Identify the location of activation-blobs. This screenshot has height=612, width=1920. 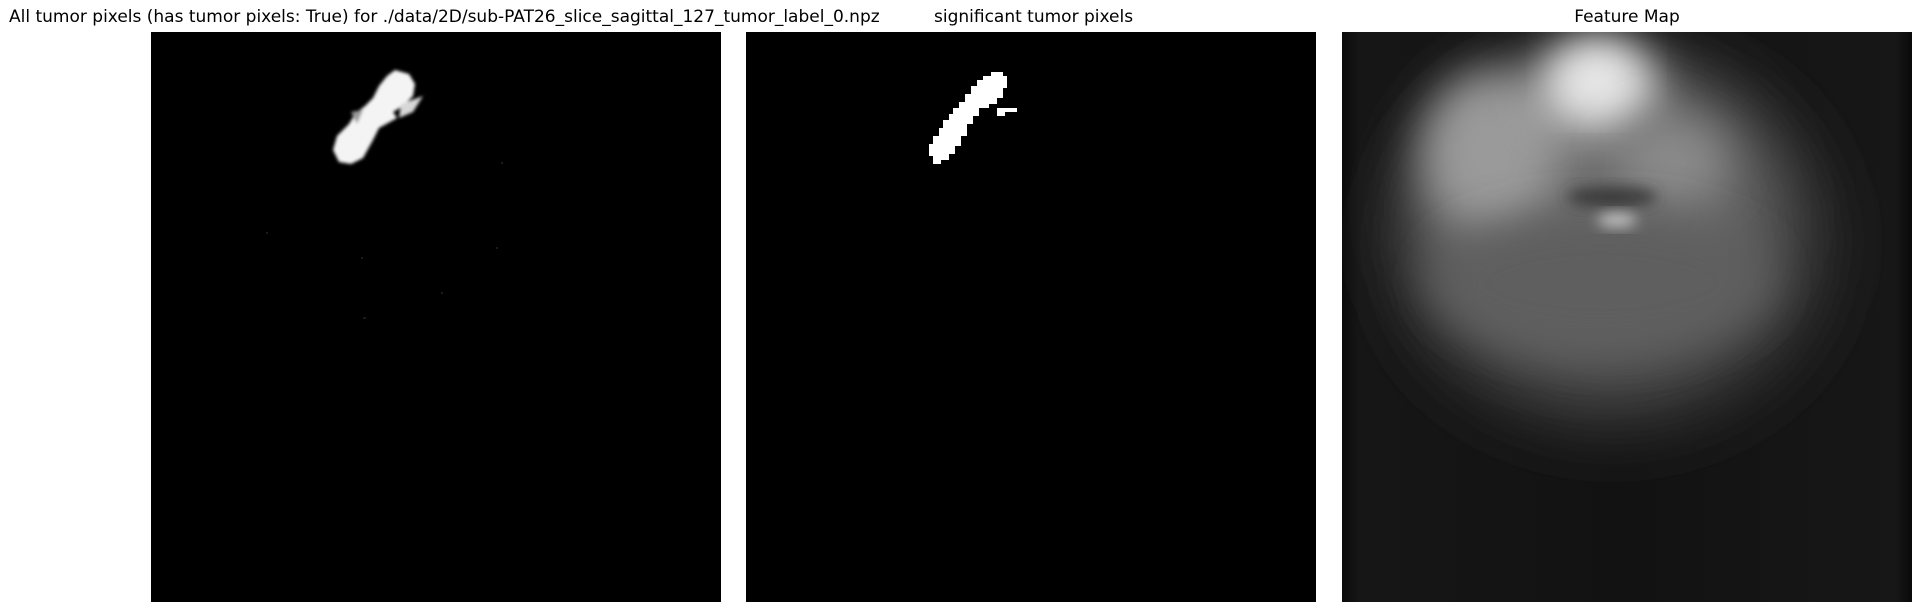
(1612, 229).